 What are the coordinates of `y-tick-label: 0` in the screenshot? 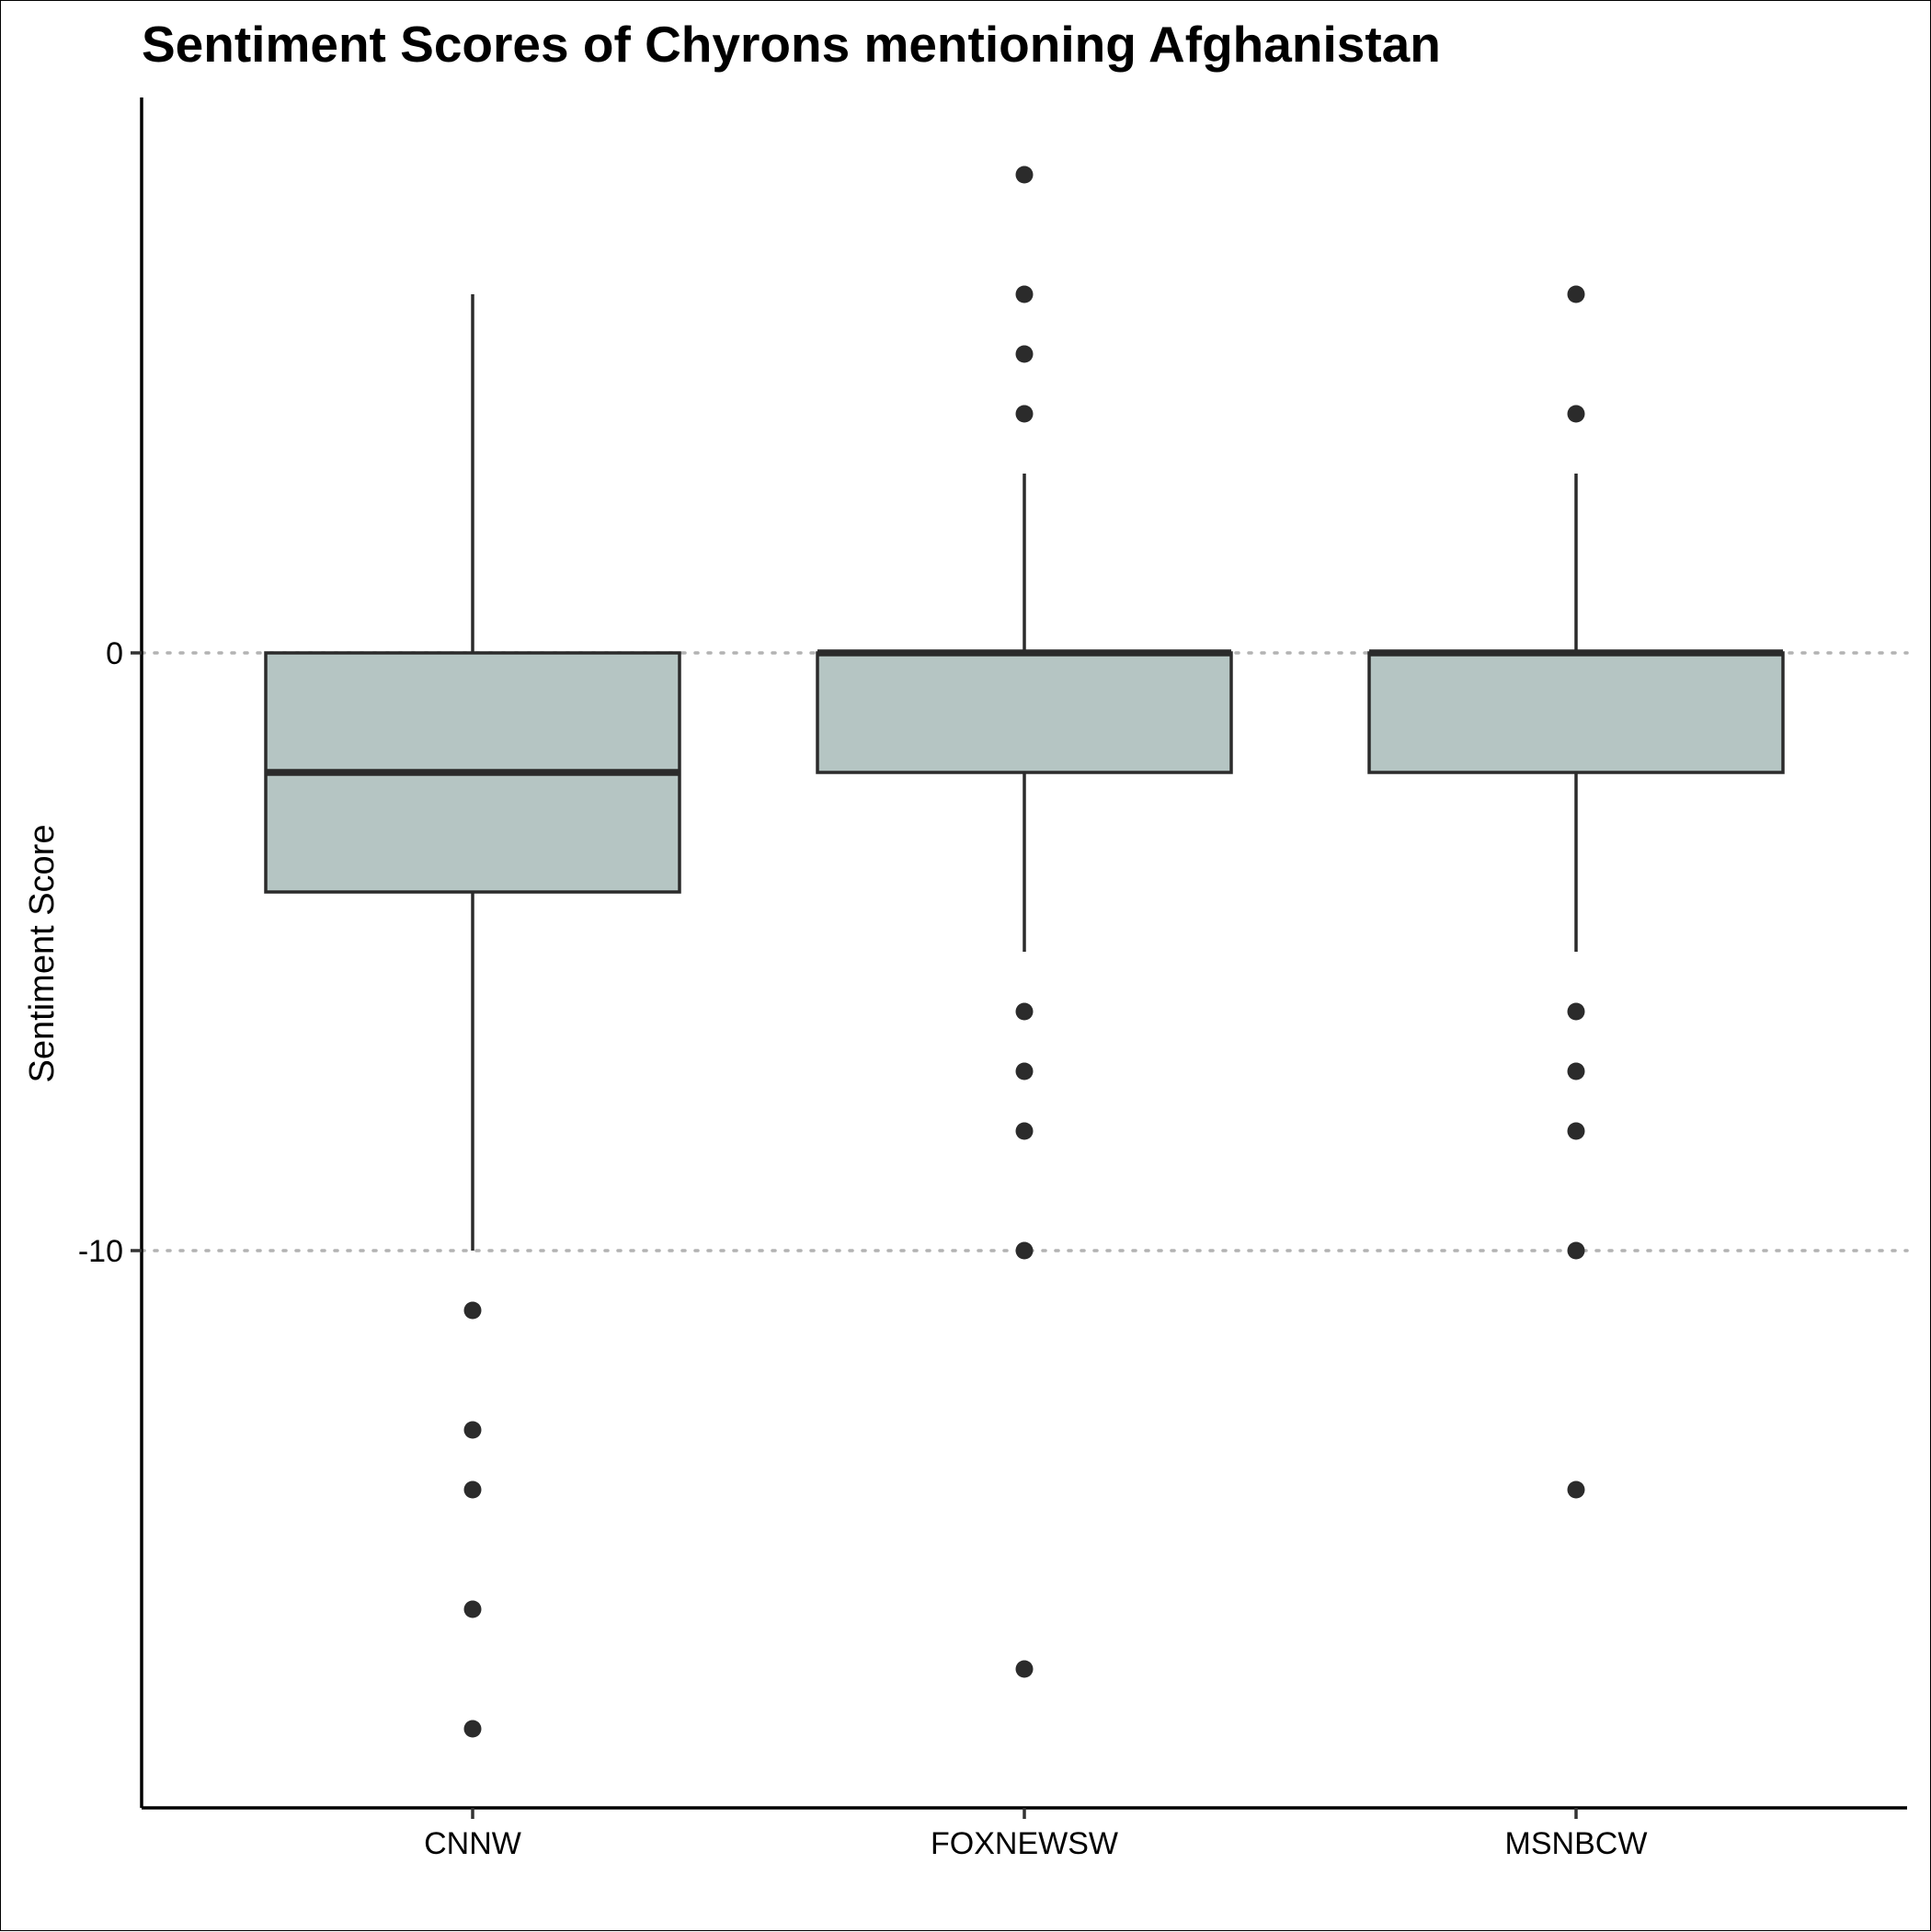 It's located at (115, 653).